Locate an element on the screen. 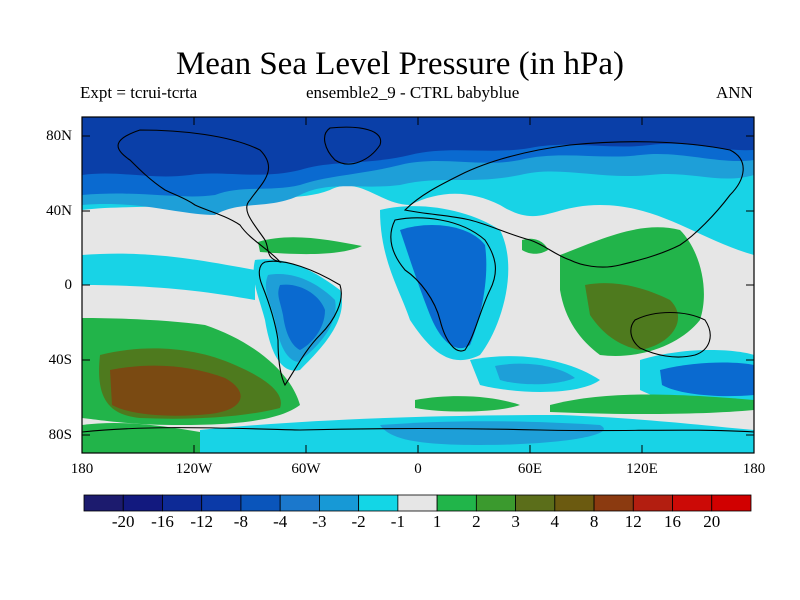 Image resolution: width=800 pixels, height=600 pixels. colorbar-label: 2 is located at coordinates (476, 521).